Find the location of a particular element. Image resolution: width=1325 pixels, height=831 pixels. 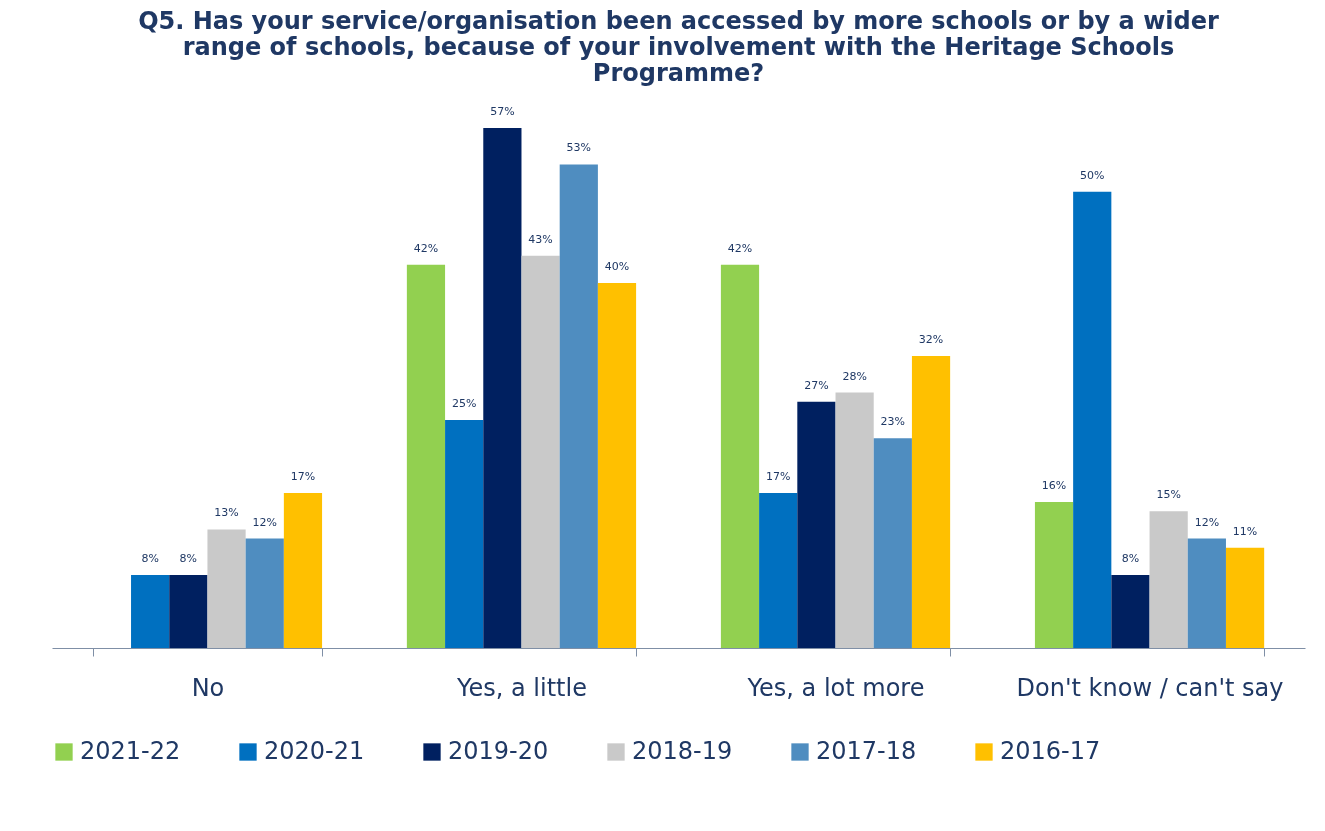

legend-label: 2016-17 is located at coordinates (1050, 751).